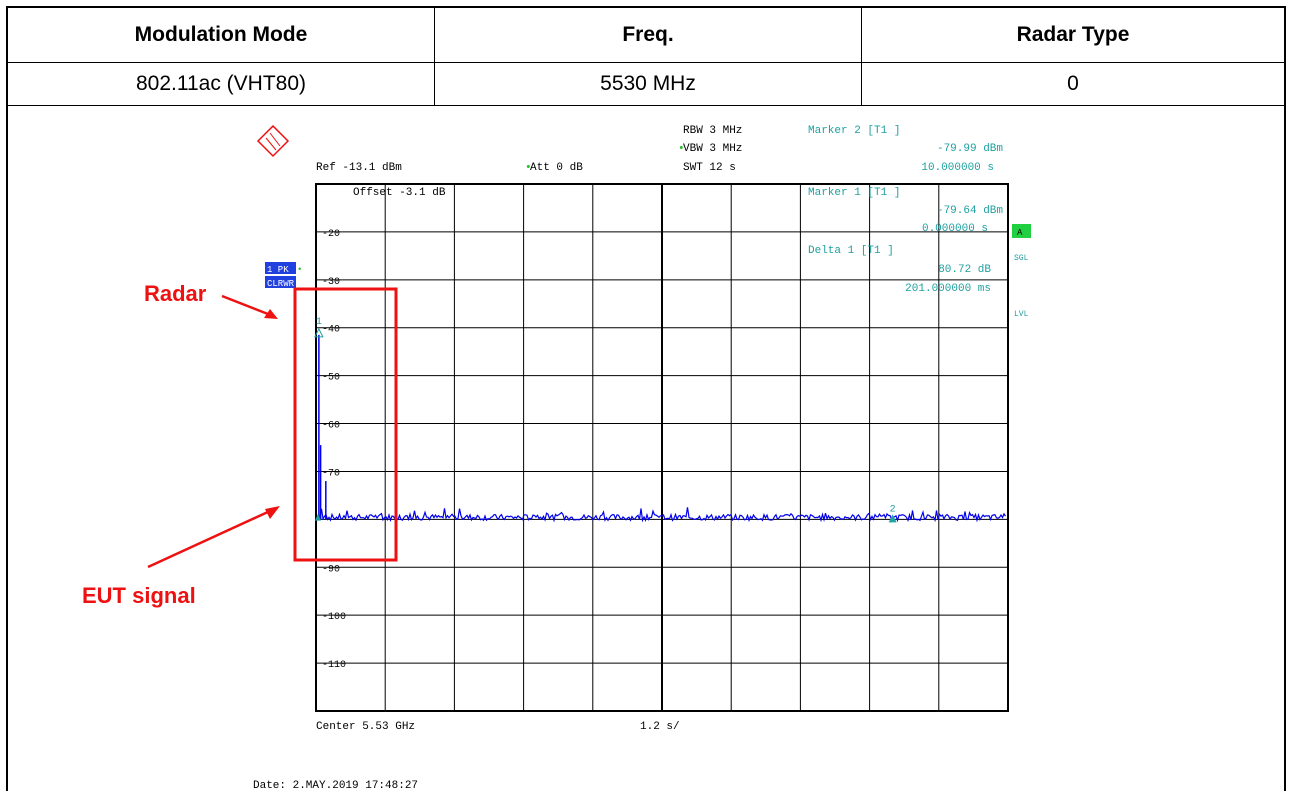 The height and width of the screenshot is (801, 1293). I want to click on y-tick-label: -40, so click(331, 330).